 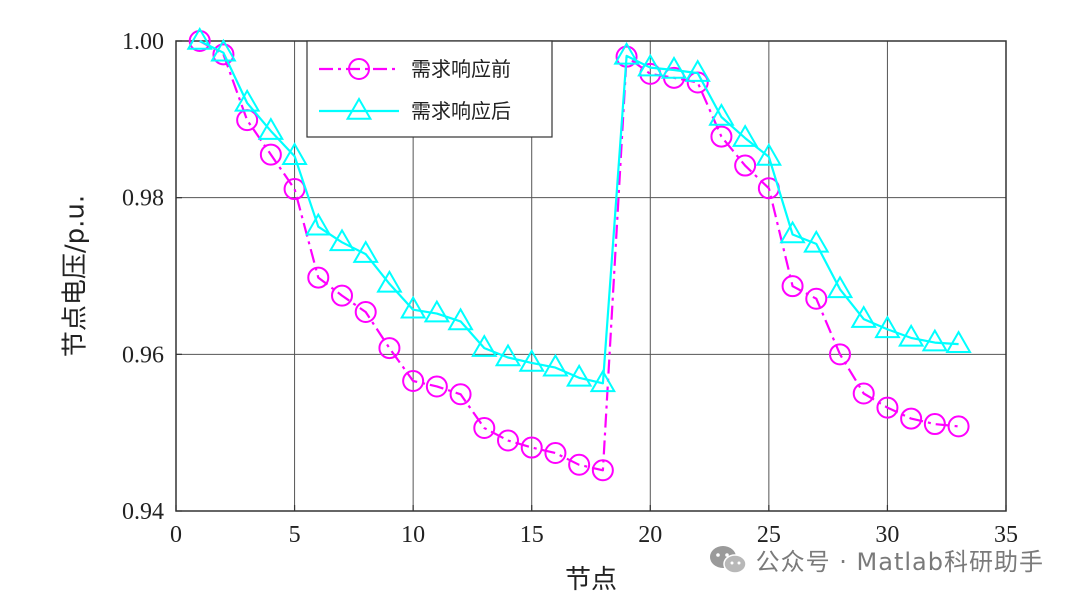 I want to click on legend-entry: 需求响应前, so click(x=415, y=69).